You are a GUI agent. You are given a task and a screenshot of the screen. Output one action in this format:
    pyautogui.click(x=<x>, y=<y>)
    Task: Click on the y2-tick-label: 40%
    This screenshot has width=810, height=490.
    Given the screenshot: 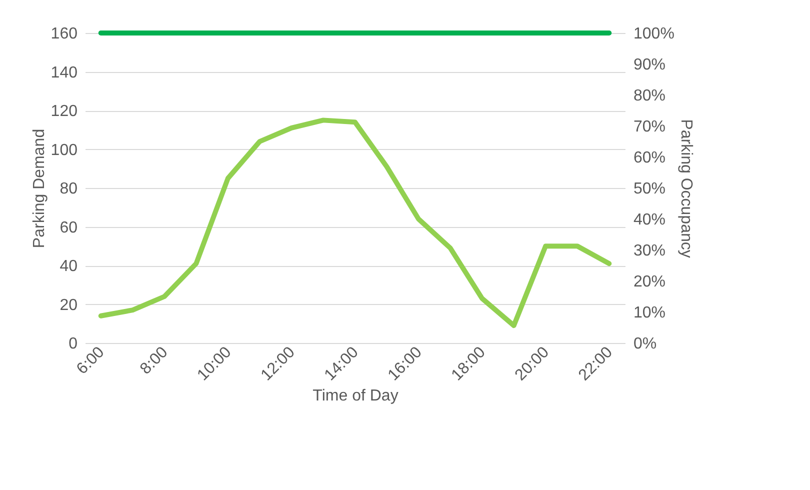 What is the action you would take?
    pyautogui.click(x=650, y=220)
    